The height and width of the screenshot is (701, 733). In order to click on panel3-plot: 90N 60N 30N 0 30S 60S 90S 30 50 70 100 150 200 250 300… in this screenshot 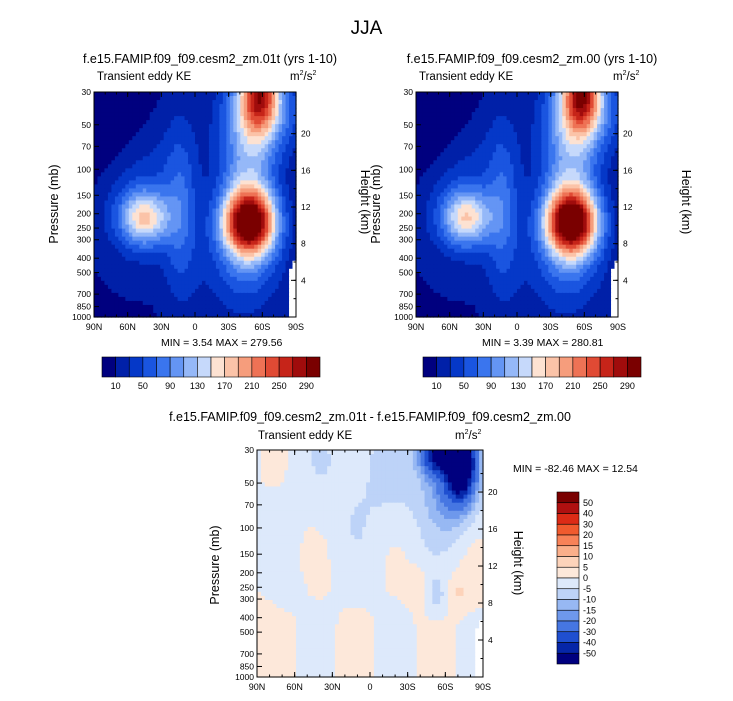, I will do `click(366, 569)`.